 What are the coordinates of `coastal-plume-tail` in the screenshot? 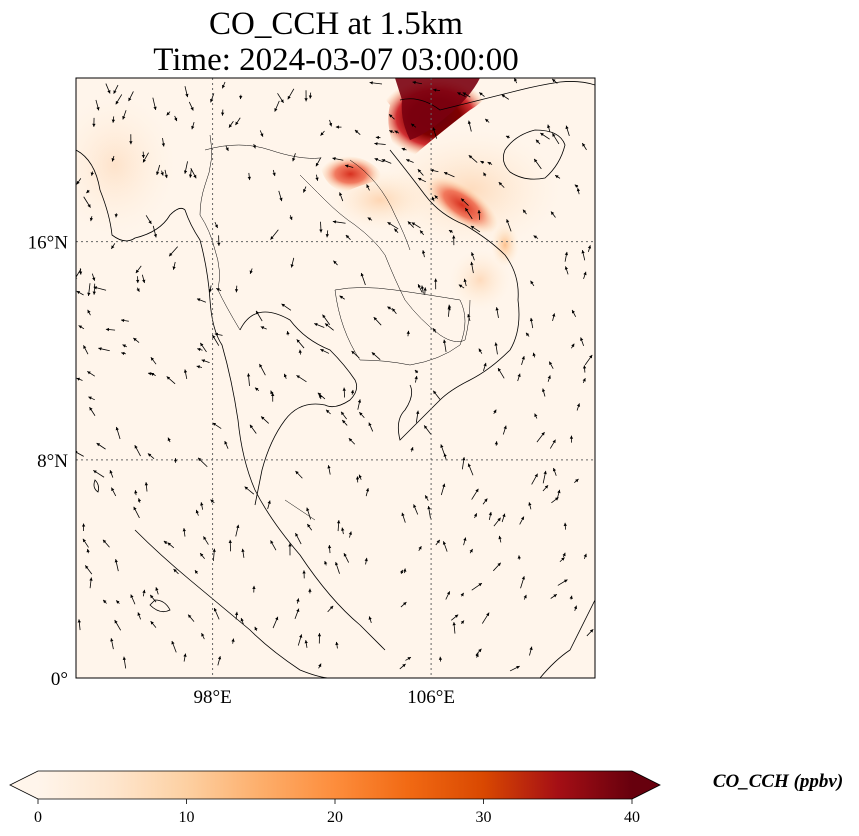 It's located at (505, 245).